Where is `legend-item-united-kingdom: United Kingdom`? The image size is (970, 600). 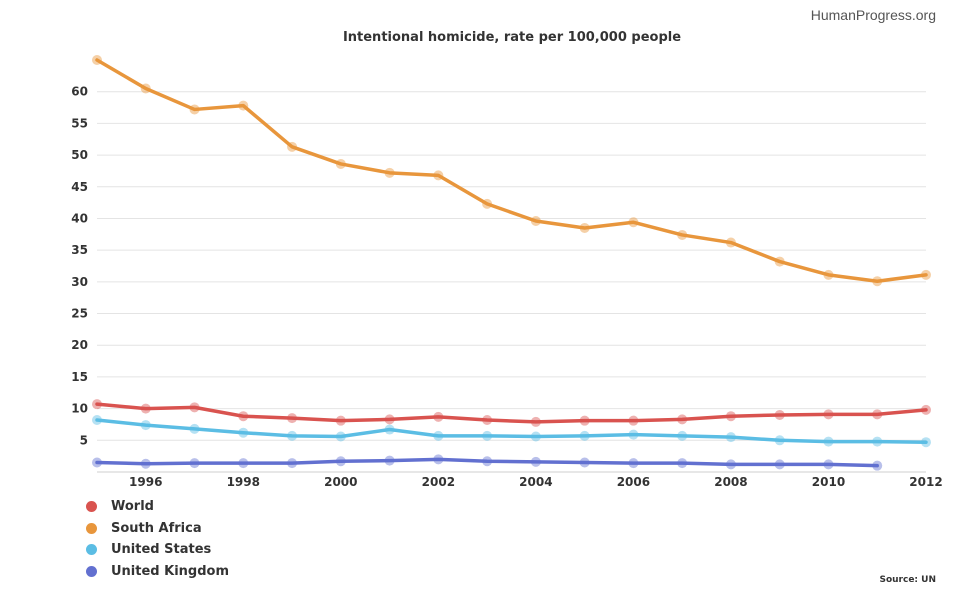 legend-item-united-kingdom: United Kingdom is located at coordinates (157, 572).